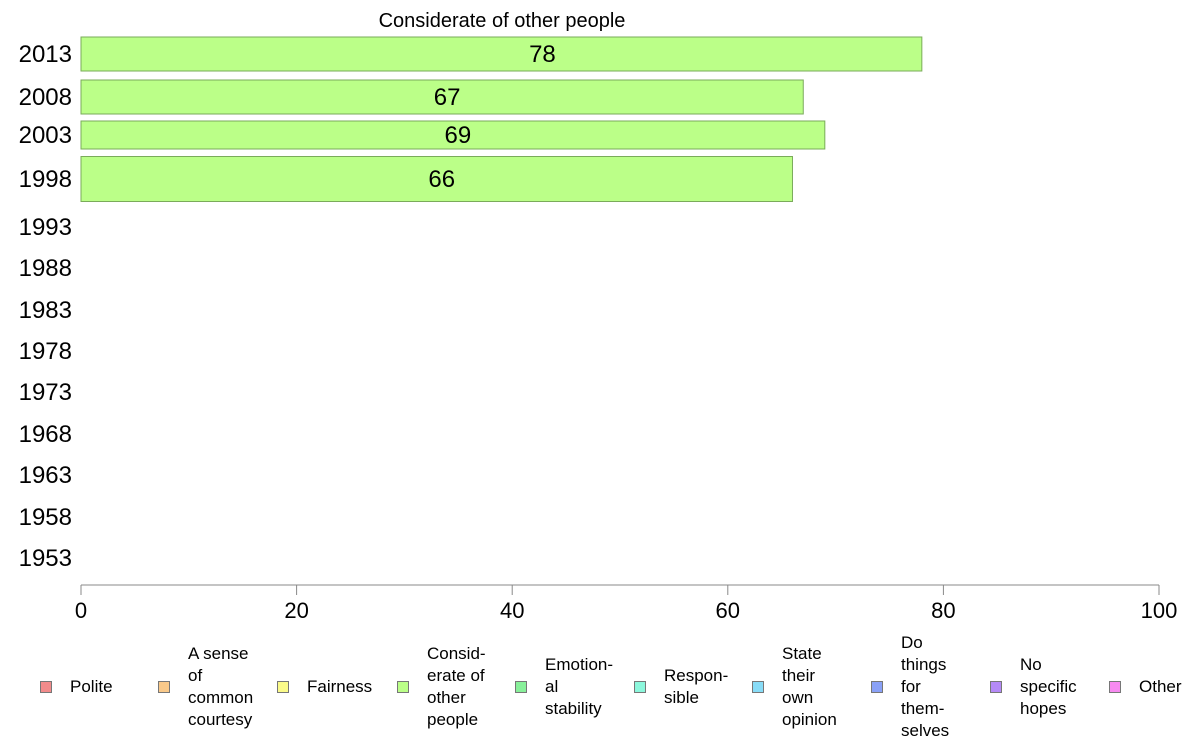 Image resolution: width=1188 pixels, height=742 pixels. What do you see at coordinates (45, 558) in the screenshot?
I see `y-tick-label: 1953` at bounding box center [45, 558].